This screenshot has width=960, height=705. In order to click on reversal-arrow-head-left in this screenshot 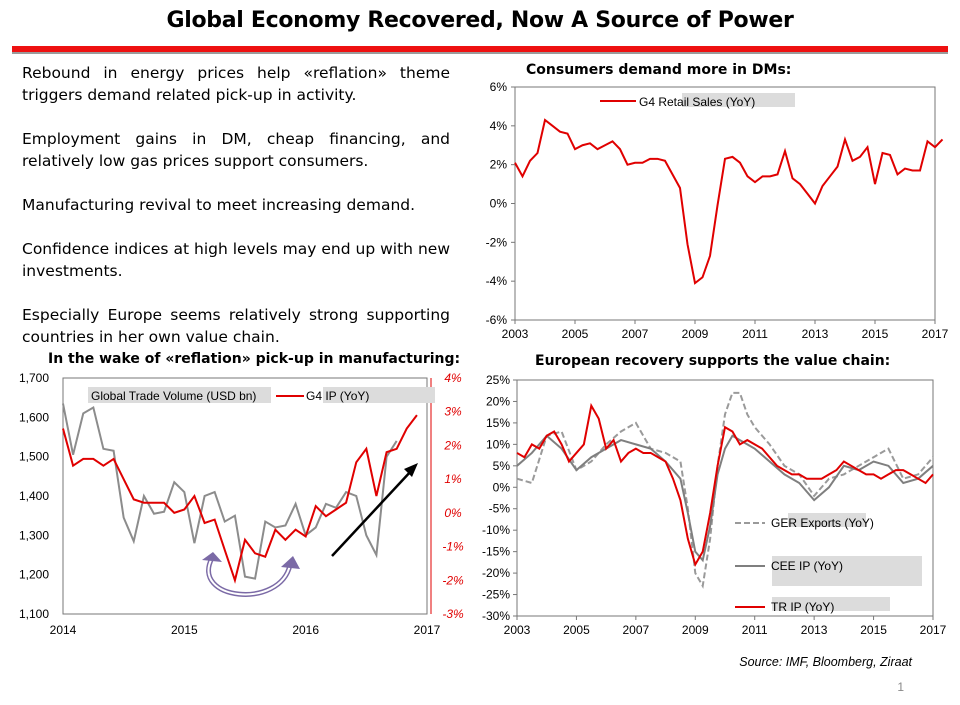, I will do `click(212, 557)`.